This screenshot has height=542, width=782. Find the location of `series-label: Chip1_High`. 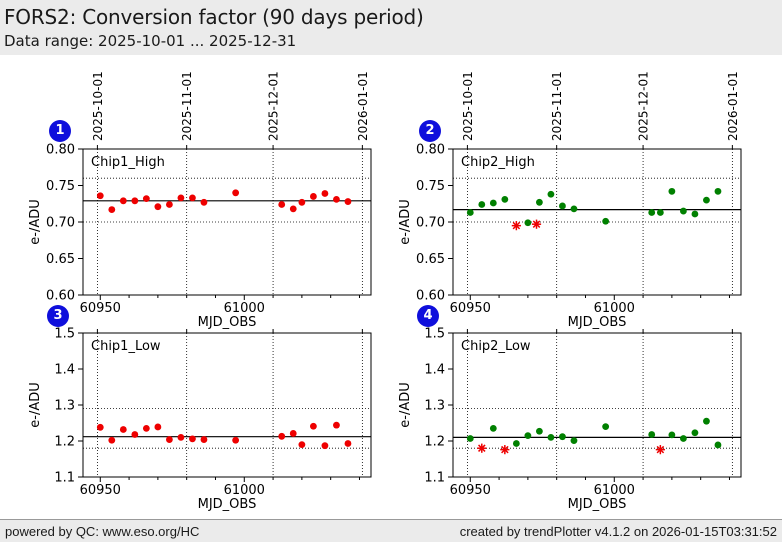

series-label: Chip1_High is located at coordinates (128, 162).